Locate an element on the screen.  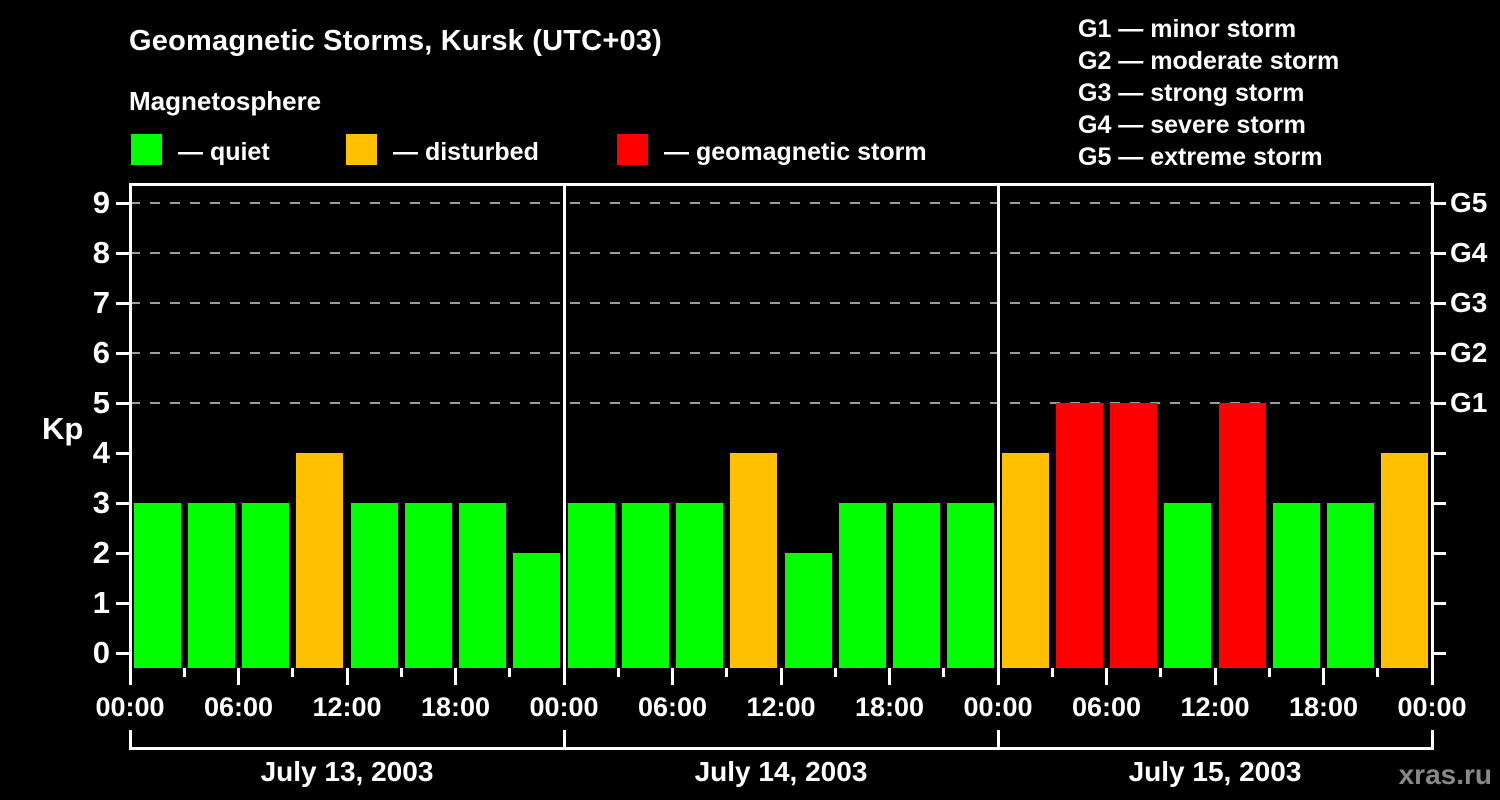
storm-swatch is located at coordinates (632, 149).